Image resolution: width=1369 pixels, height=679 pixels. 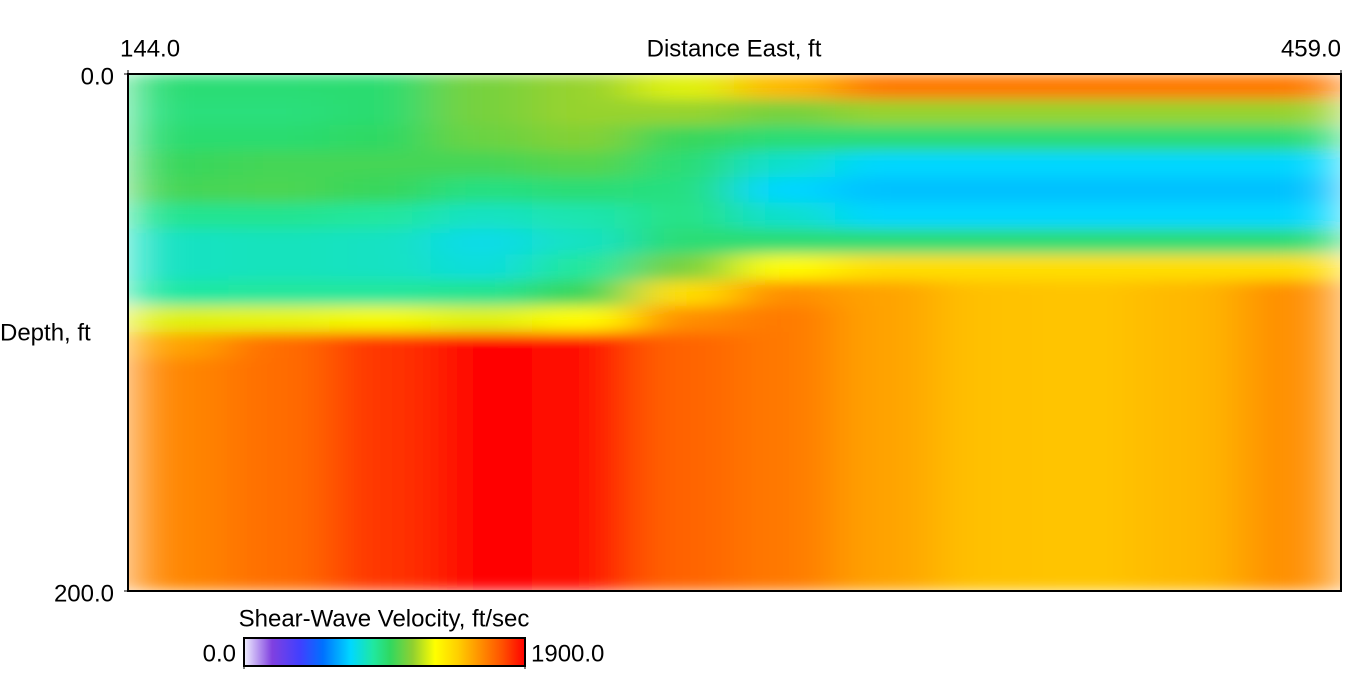 What do you see at coordinates (150, 48) in the screenshot?
I see `x-tick-label: 144.0` at bounding box center [150, 48].